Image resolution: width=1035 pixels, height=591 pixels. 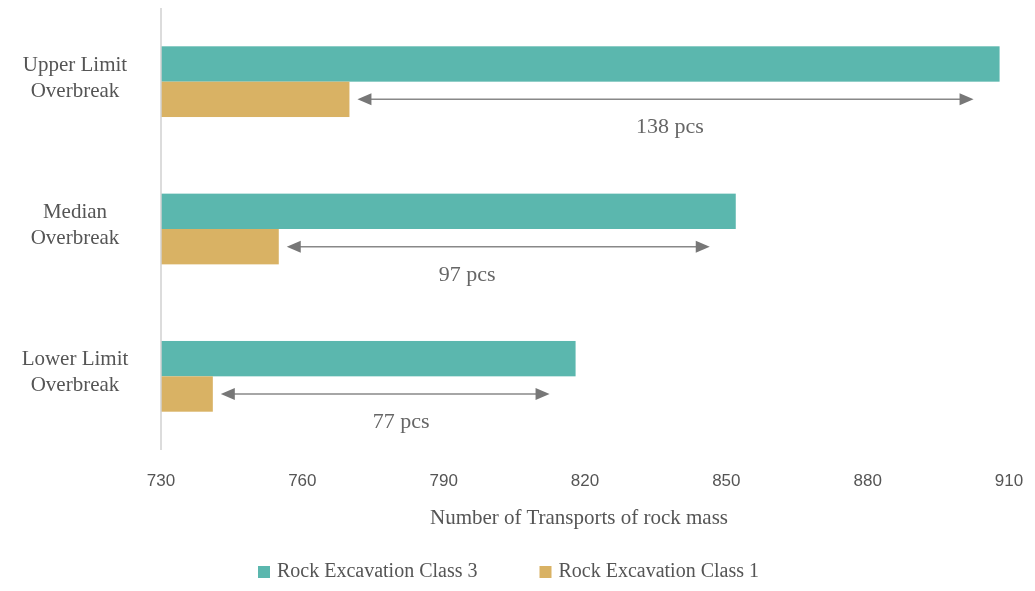 I want to click on legend-label: Rock Excavation Class 3, so click(x=377, y=570).